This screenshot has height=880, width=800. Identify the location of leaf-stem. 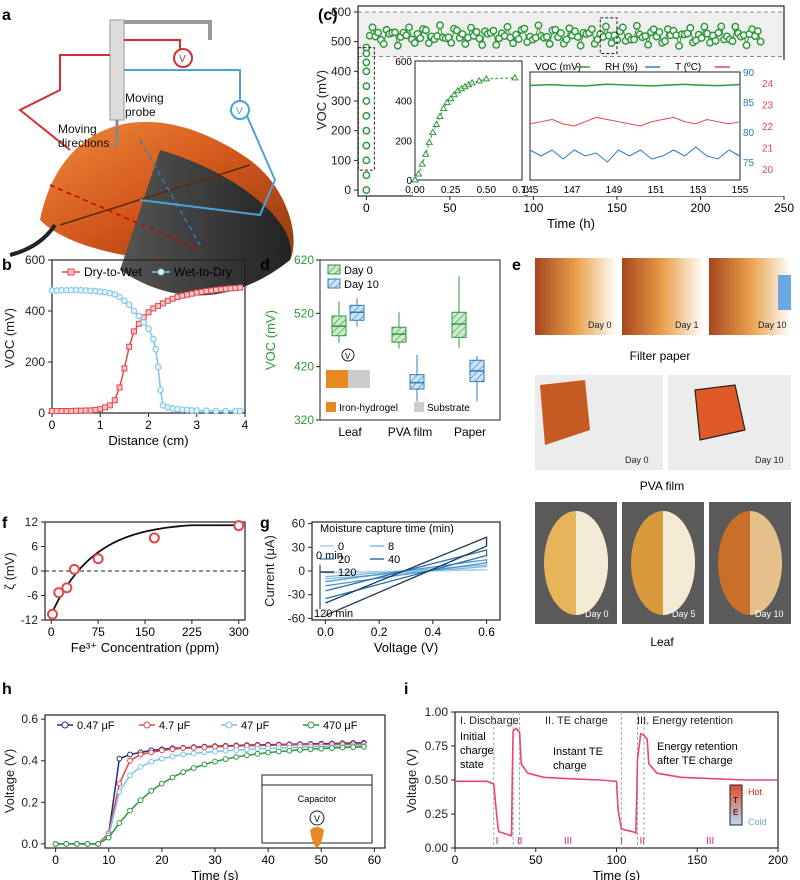
(33, 240).